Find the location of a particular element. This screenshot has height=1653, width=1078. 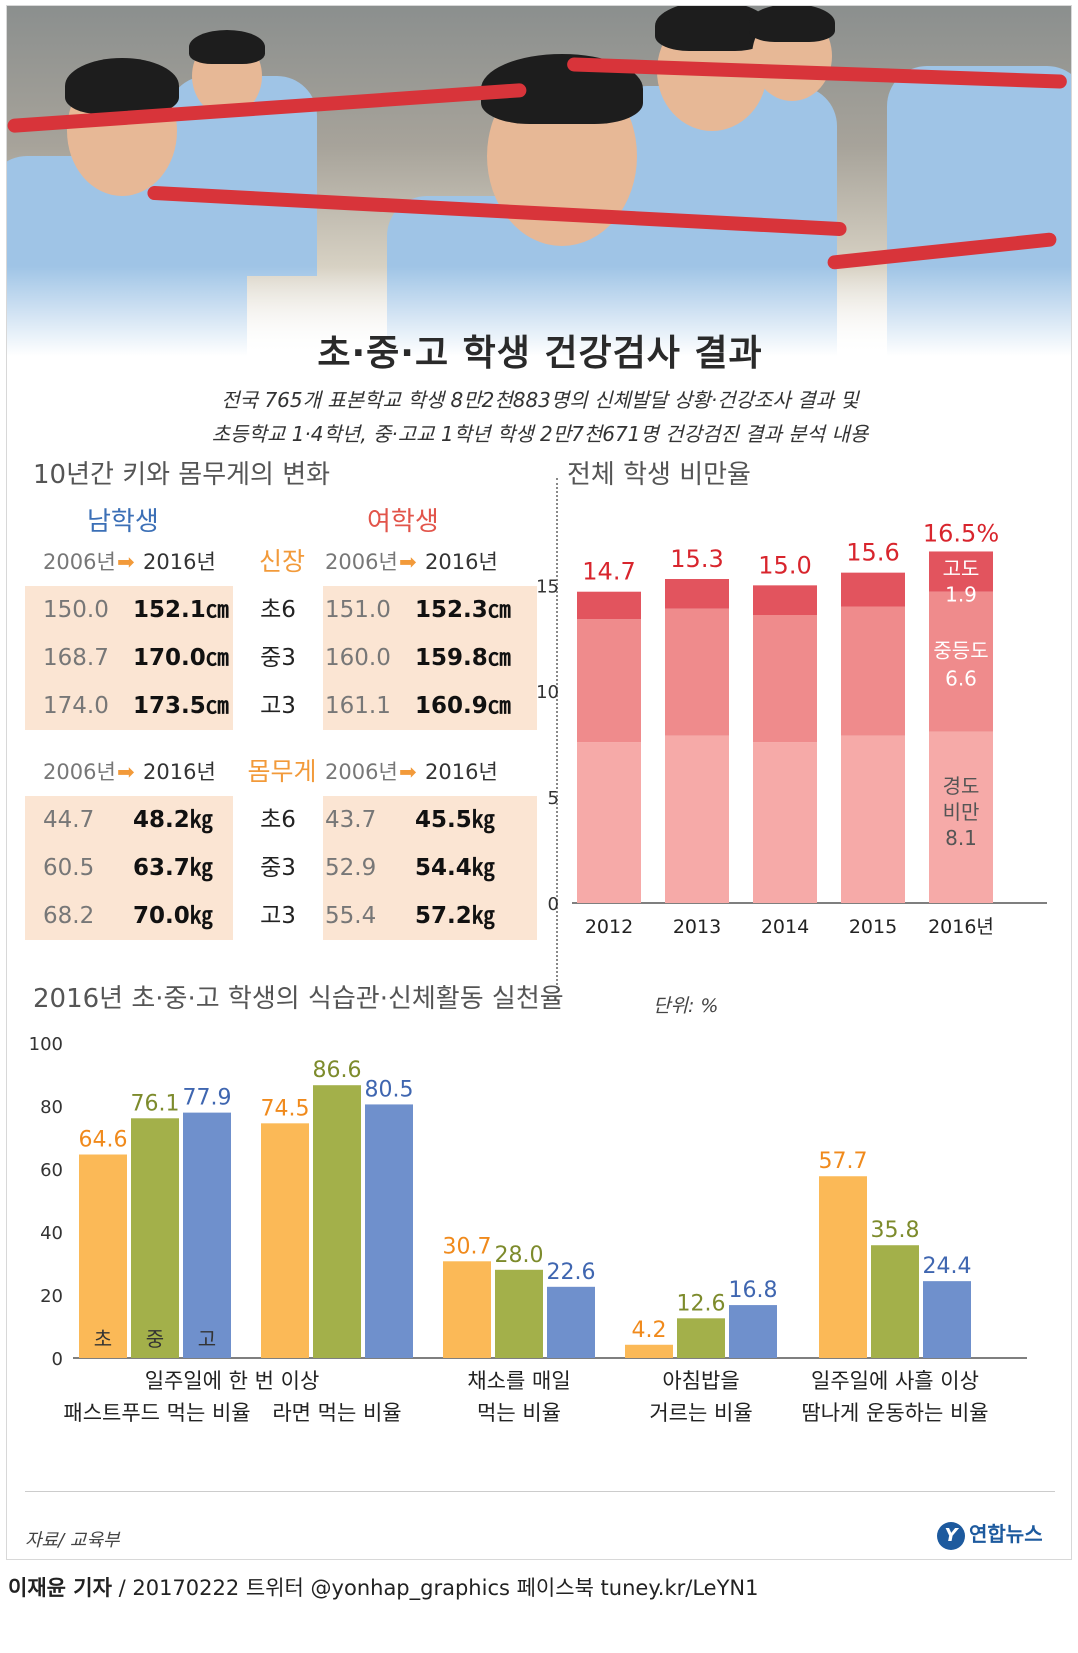

habits-value-label: 12.6 is located at coordinates (701, 1303).